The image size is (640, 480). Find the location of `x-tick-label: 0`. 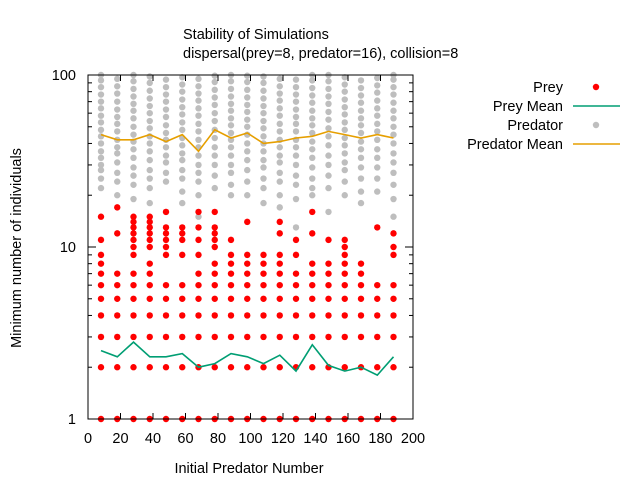

x-tick-label: 0 is located at coordinates (88, 439).